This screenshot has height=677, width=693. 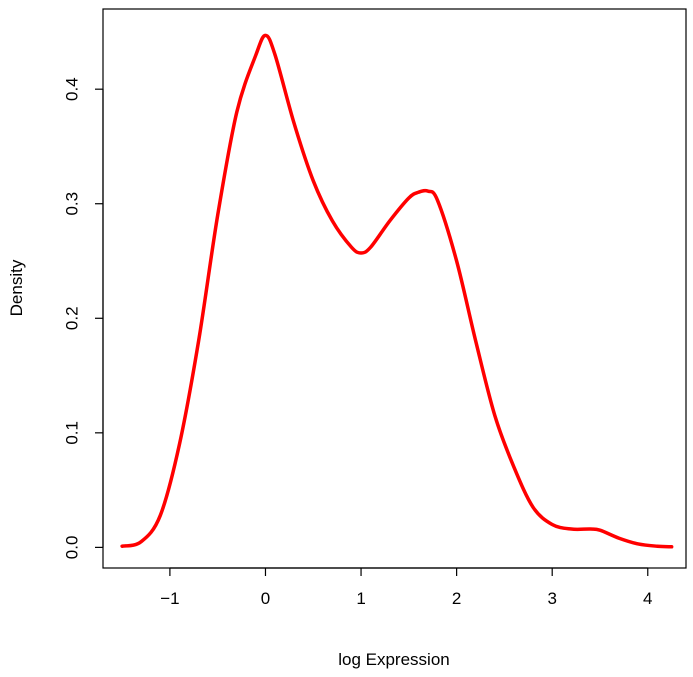 I want to click on x-tick-label: 1, so click(x=360, y=598).